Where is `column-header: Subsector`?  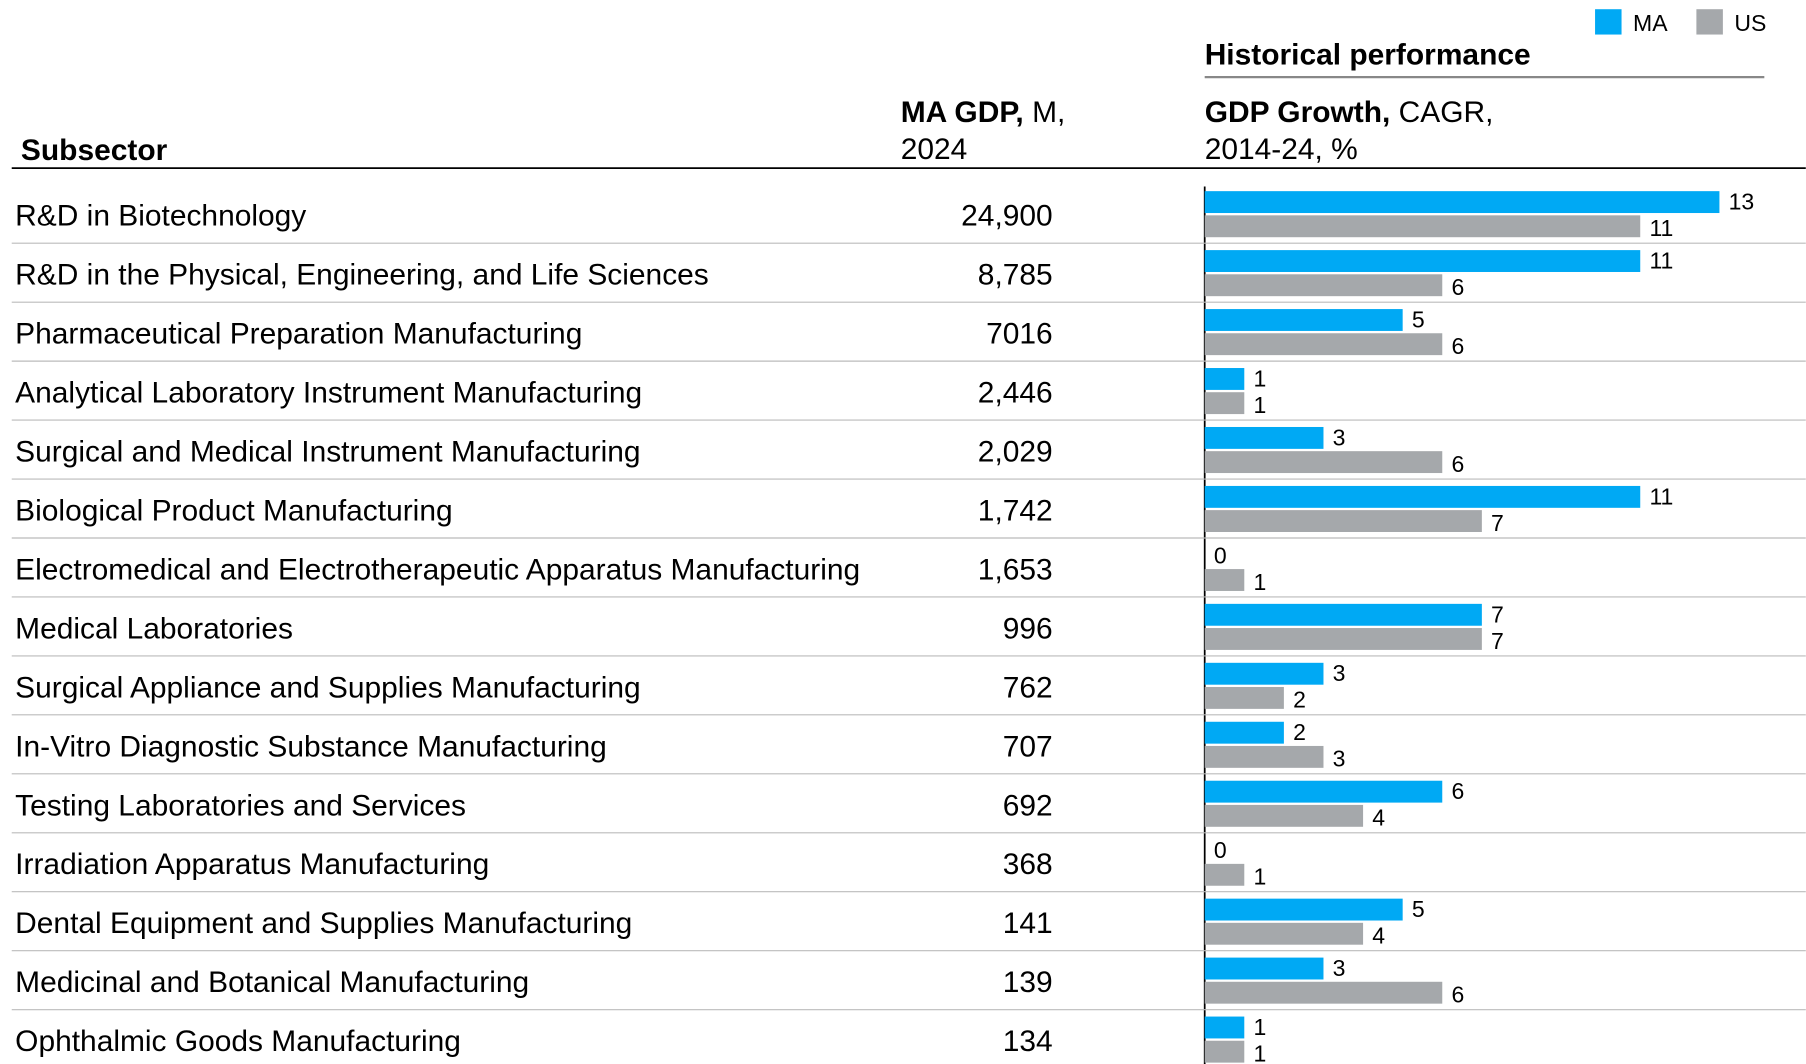
column-header: Subsector is located at coordinates (94, 150).